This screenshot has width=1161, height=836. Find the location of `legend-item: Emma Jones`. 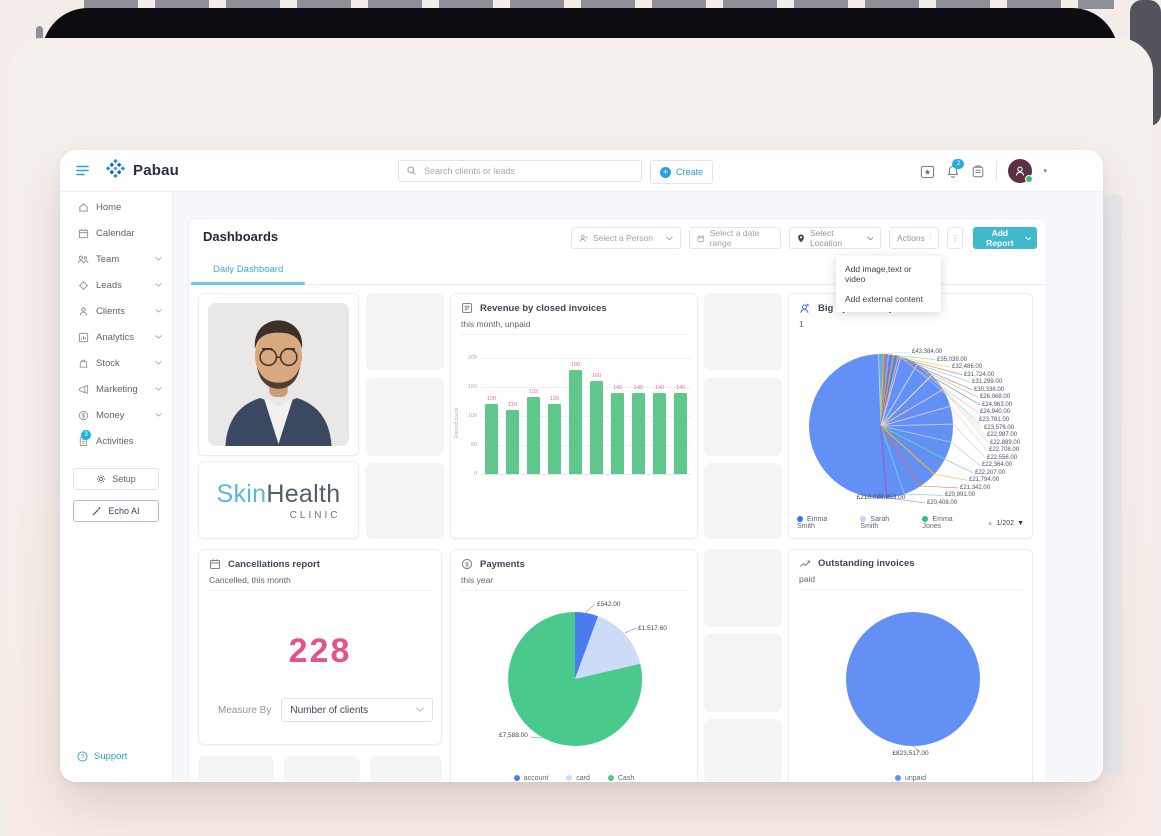

legend-item: Emma Jones is located at coordinates (937, 523).